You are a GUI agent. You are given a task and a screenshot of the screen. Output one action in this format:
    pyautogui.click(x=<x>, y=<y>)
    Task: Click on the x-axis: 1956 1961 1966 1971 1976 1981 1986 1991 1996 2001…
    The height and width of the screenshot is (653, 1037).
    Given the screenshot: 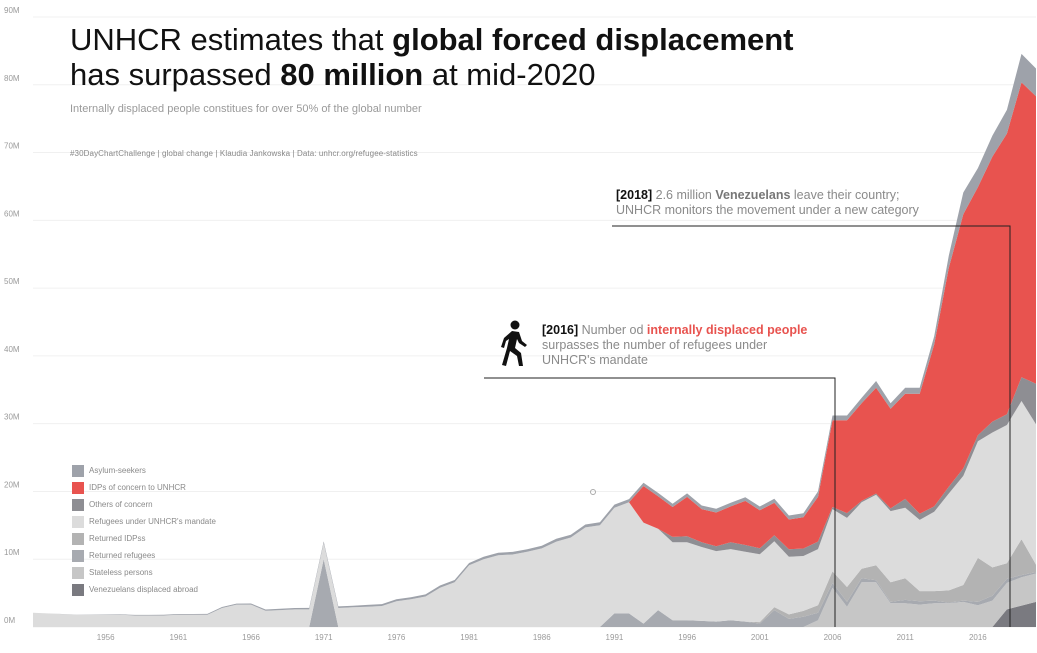 What is the action you would take?
    pyautogui.click(x=542, y=637)
    